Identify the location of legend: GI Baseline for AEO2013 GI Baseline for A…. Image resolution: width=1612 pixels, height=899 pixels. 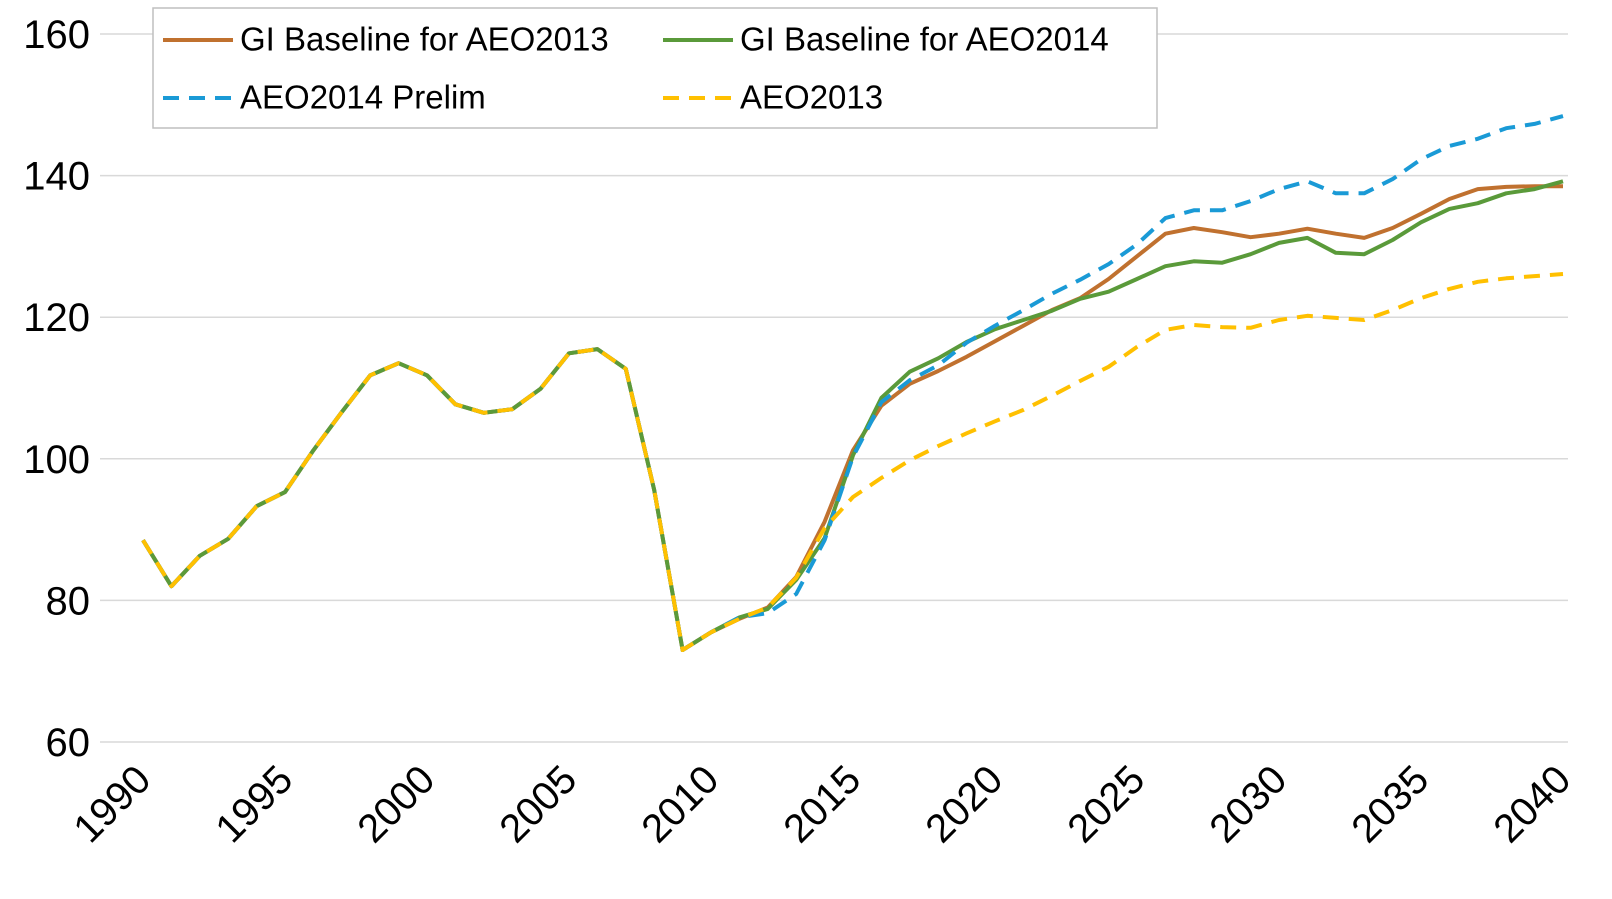
(655, 68).